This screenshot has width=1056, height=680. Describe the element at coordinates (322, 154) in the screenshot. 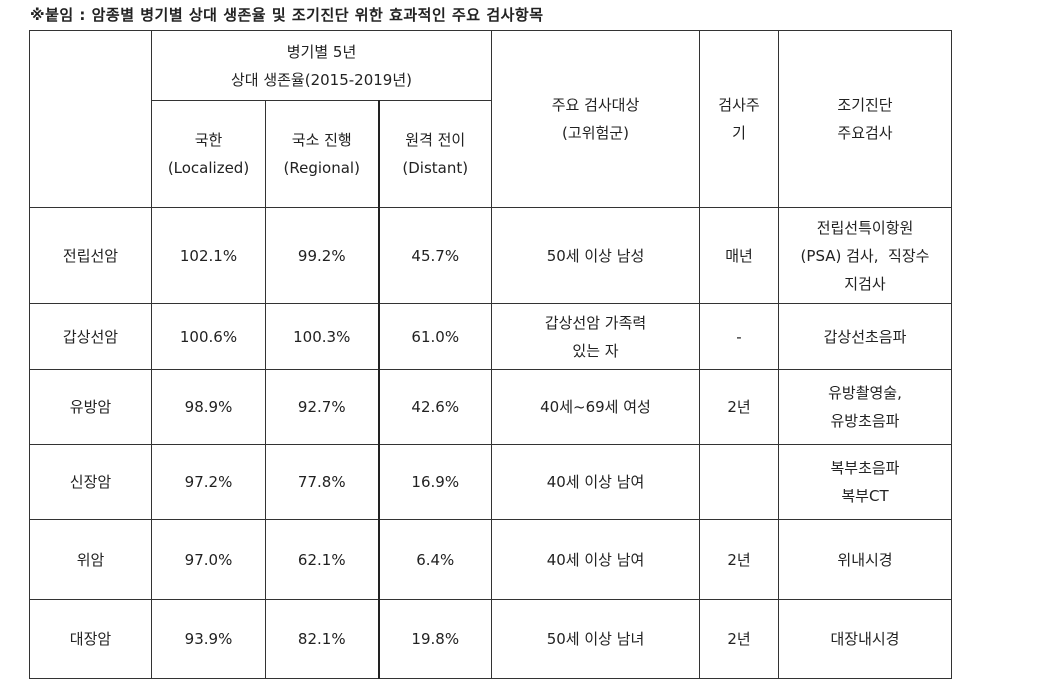

I see `header-regional: 국소 진행 (Regional)` at that location.